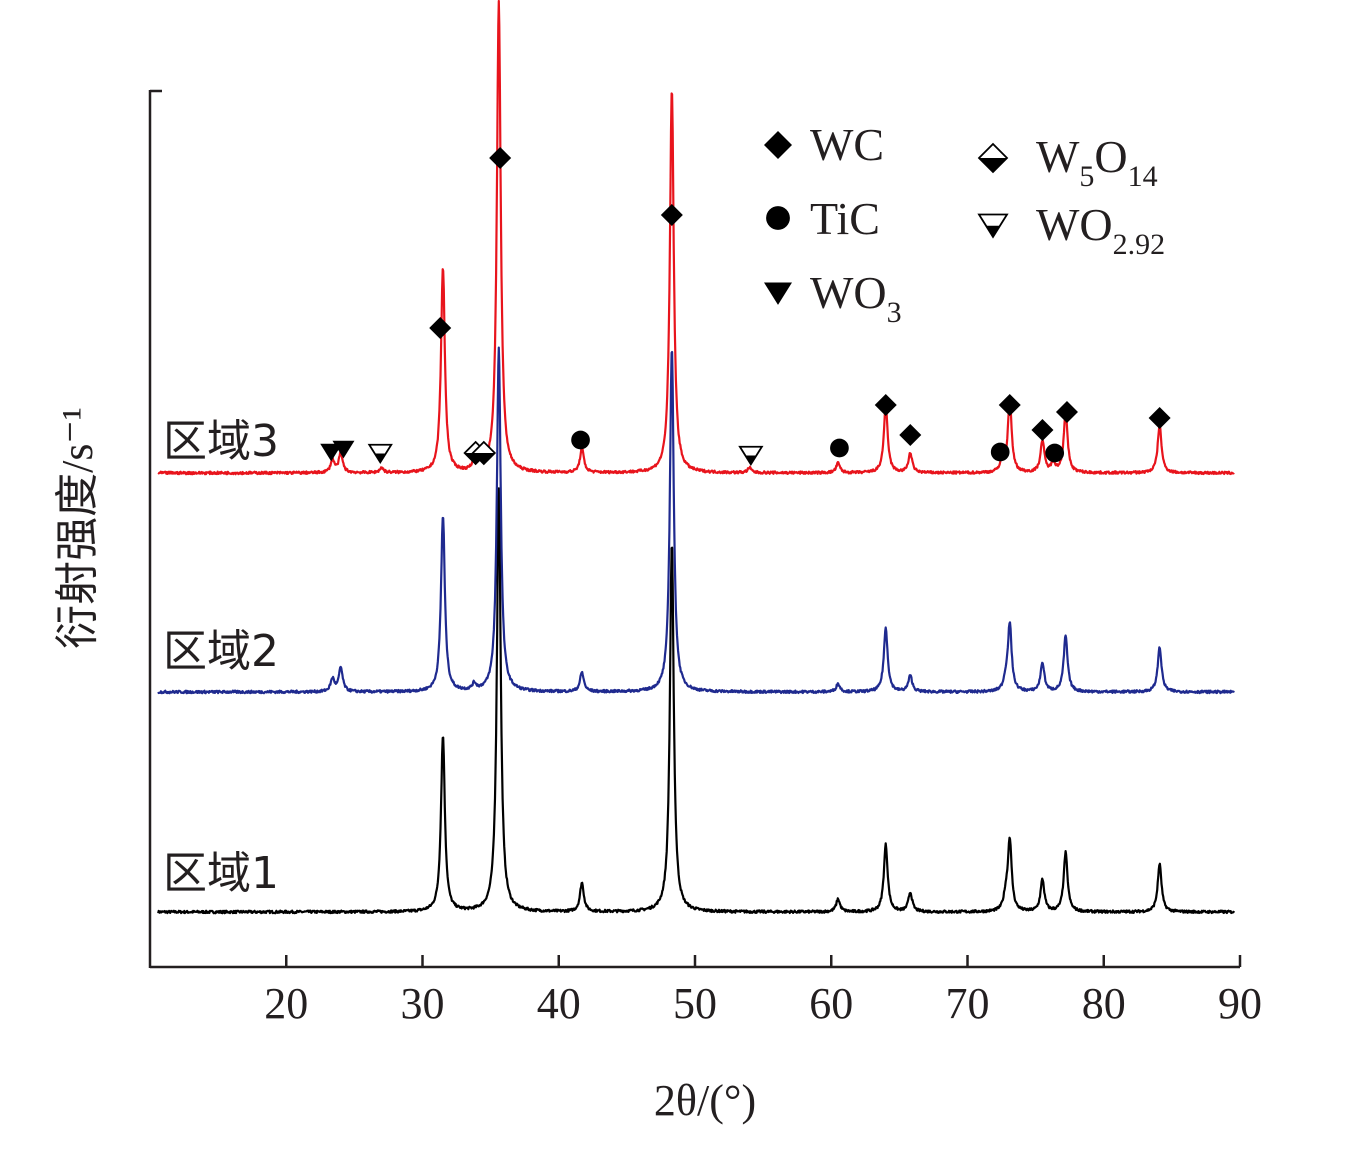  I want to click on legend-marker-w5o14, so click(993, 158).